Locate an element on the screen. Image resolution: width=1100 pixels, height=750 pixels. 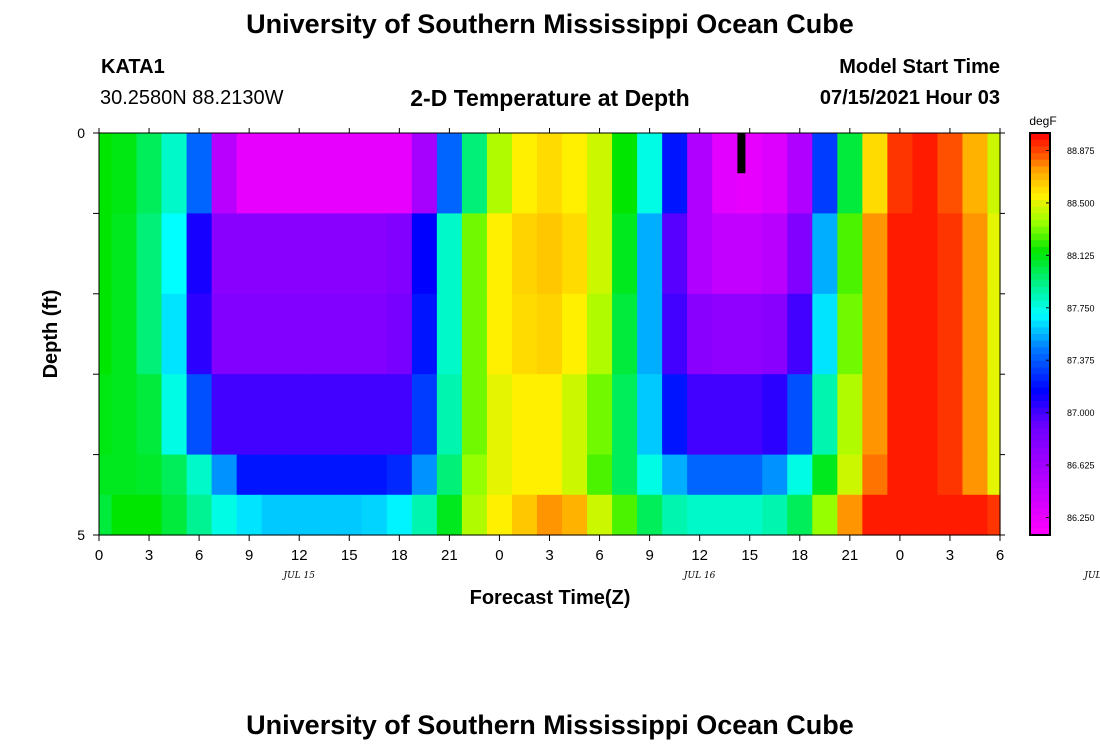
x-tick-label: 18 is located at coordinates (799, 555).